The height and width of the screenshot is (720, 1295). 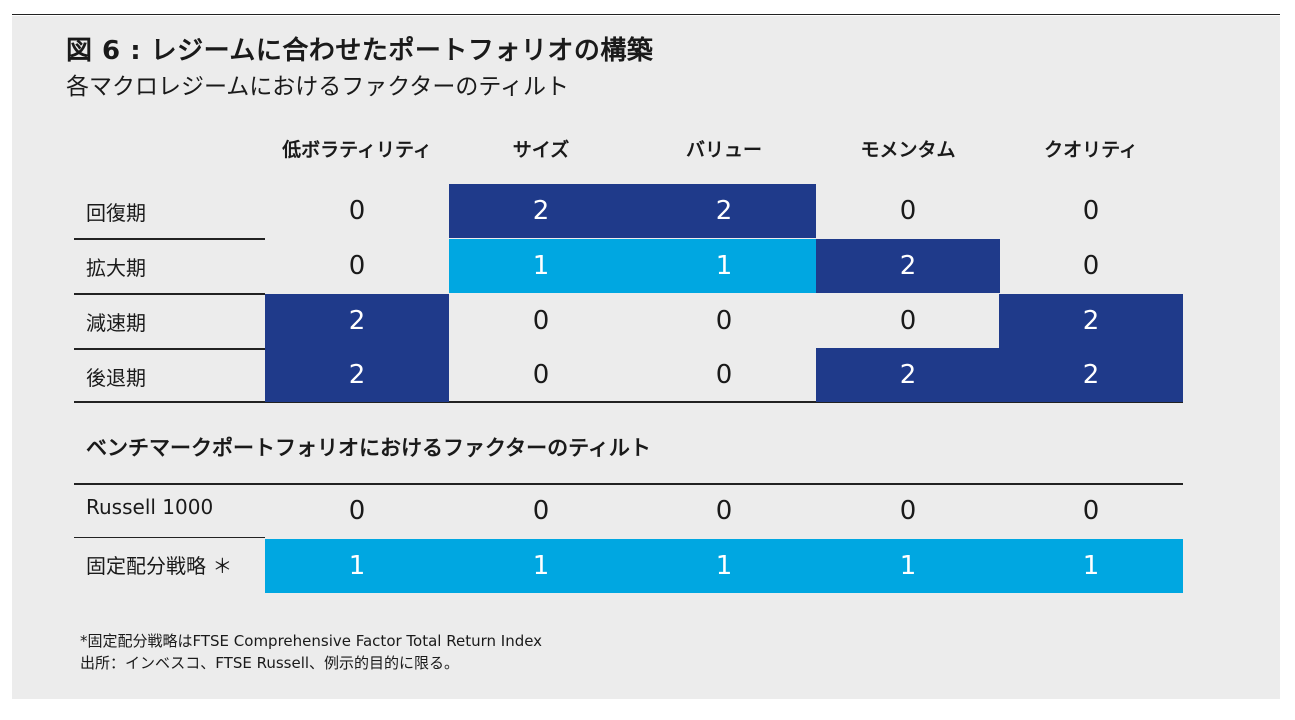 I want to click on regime-cell-slowdown-quality: 2, so click(x=1091, y=321).